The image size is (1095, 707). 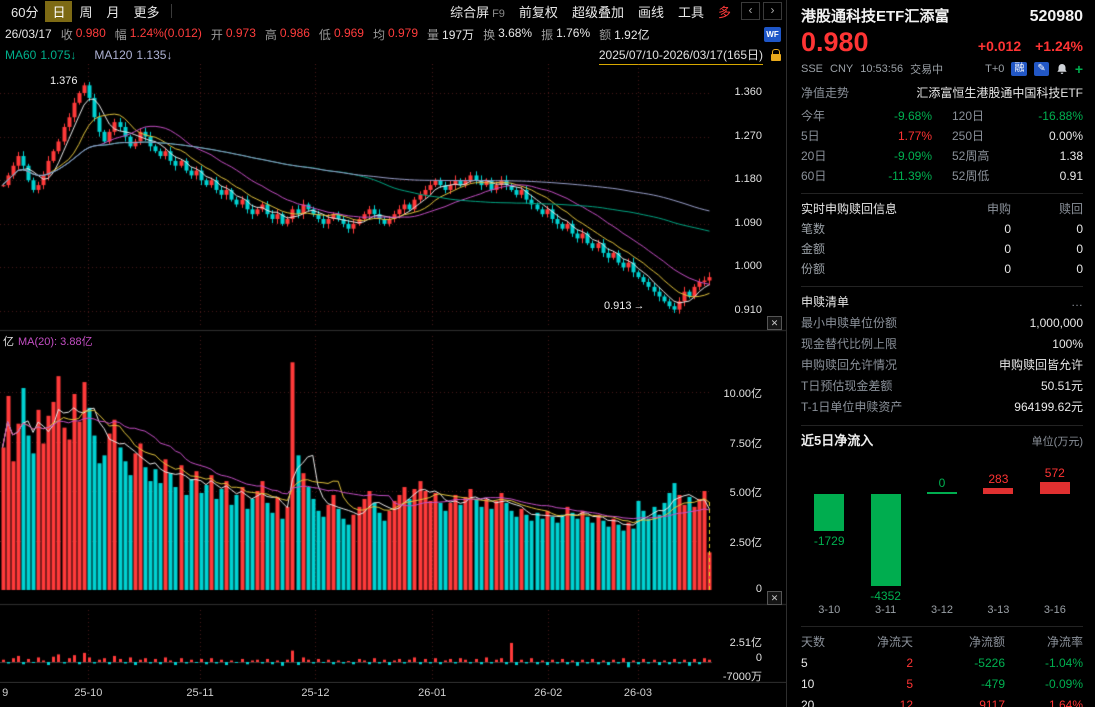 What do you see at coordinates (942, 386) in the screenshot?
I see `pcf-row: T日预估现金差额 50.51元` at bounding box center [942, 386].